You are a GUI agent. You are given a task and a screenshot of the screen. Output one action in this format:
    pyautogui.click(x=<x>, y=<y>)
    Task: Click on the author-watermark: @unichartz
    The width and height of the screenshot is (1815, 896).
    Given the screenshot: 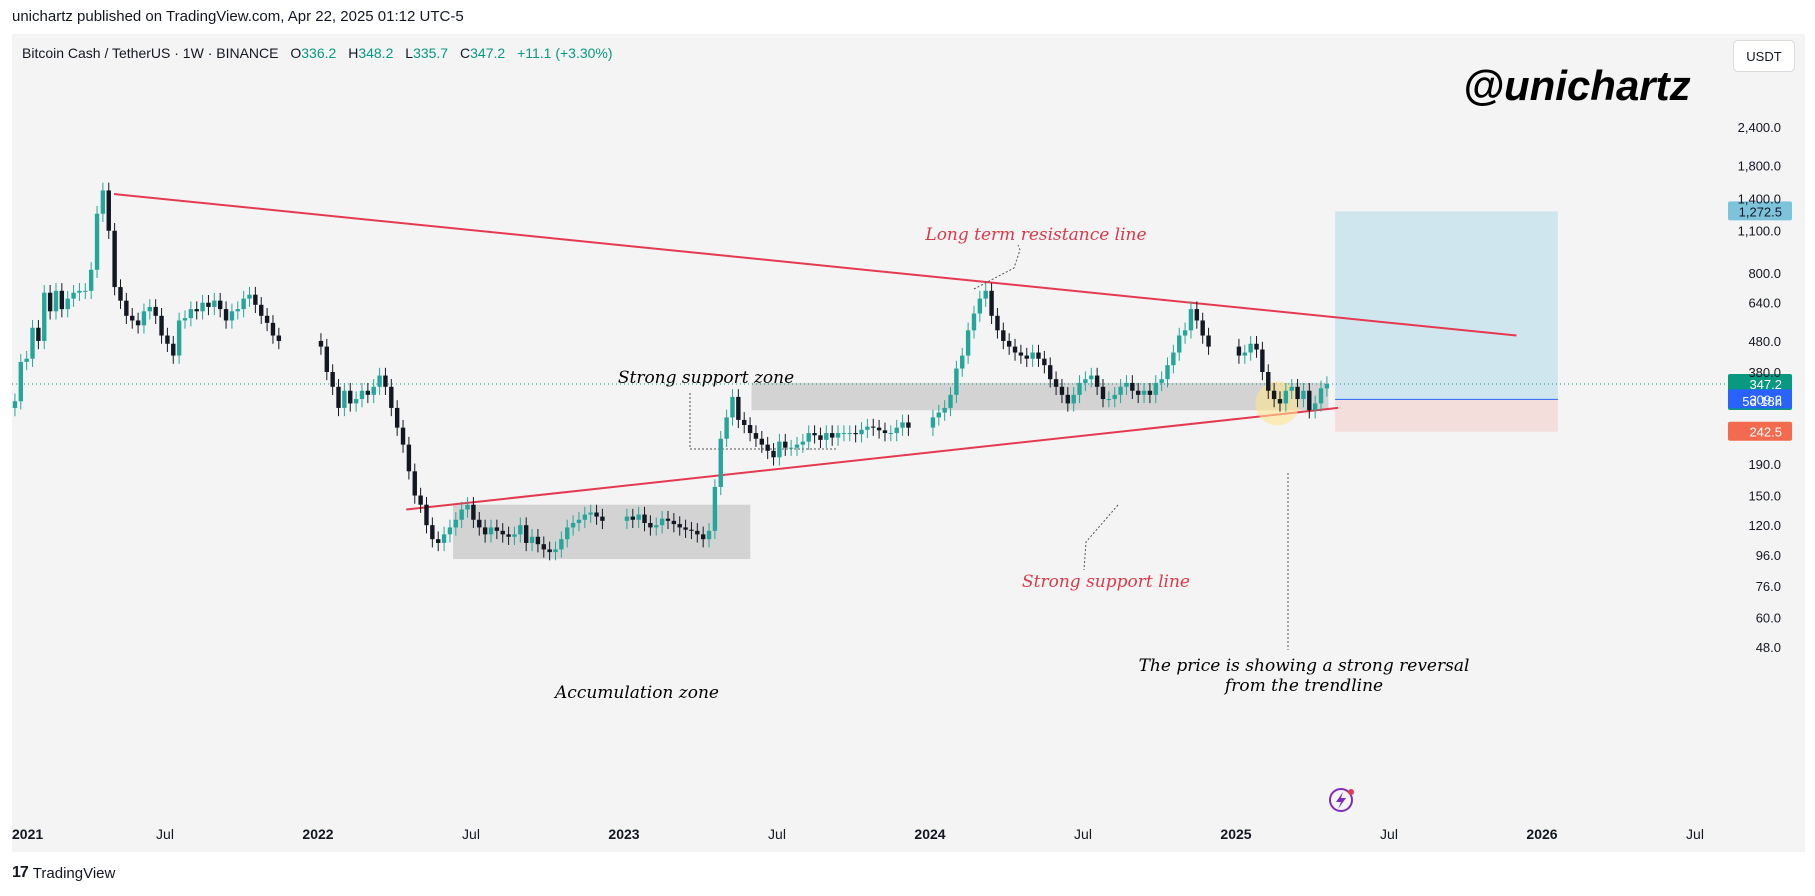 What is the action you would take?
    pyautogui.click(x=1577, y=85)
    